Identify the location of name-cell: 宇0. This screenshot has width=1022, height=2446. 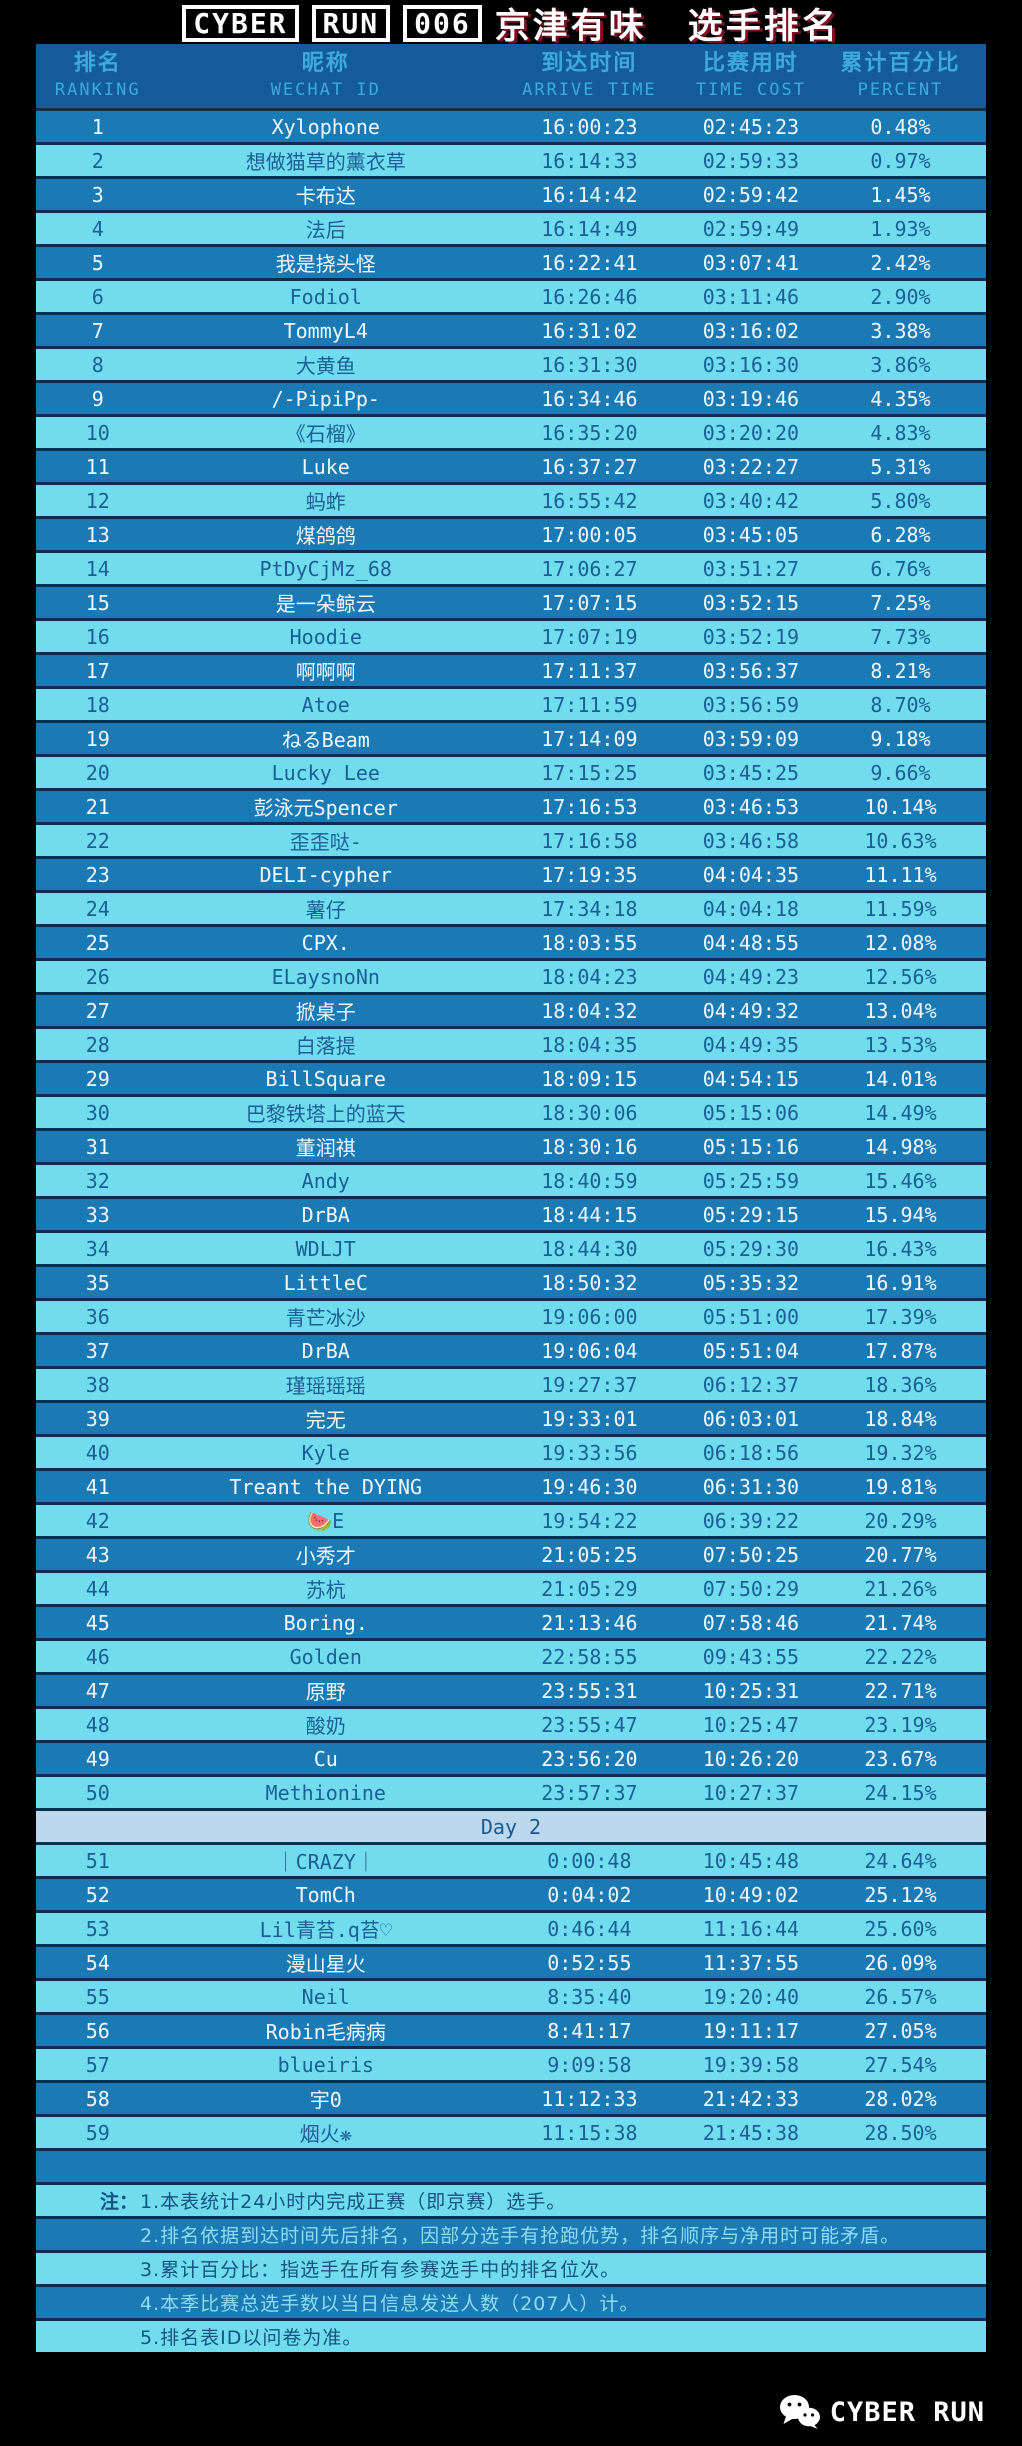
(325, 2100).